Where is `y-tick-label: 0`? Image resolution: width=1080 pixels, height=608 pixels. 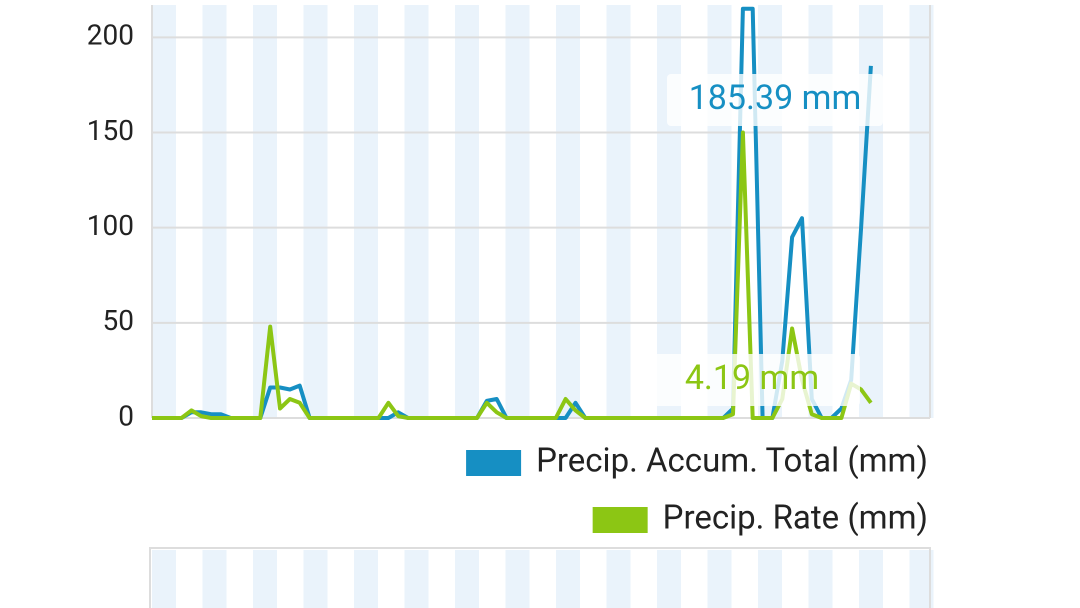
y-tick-label: 0 is located at coordinates (126, 415).